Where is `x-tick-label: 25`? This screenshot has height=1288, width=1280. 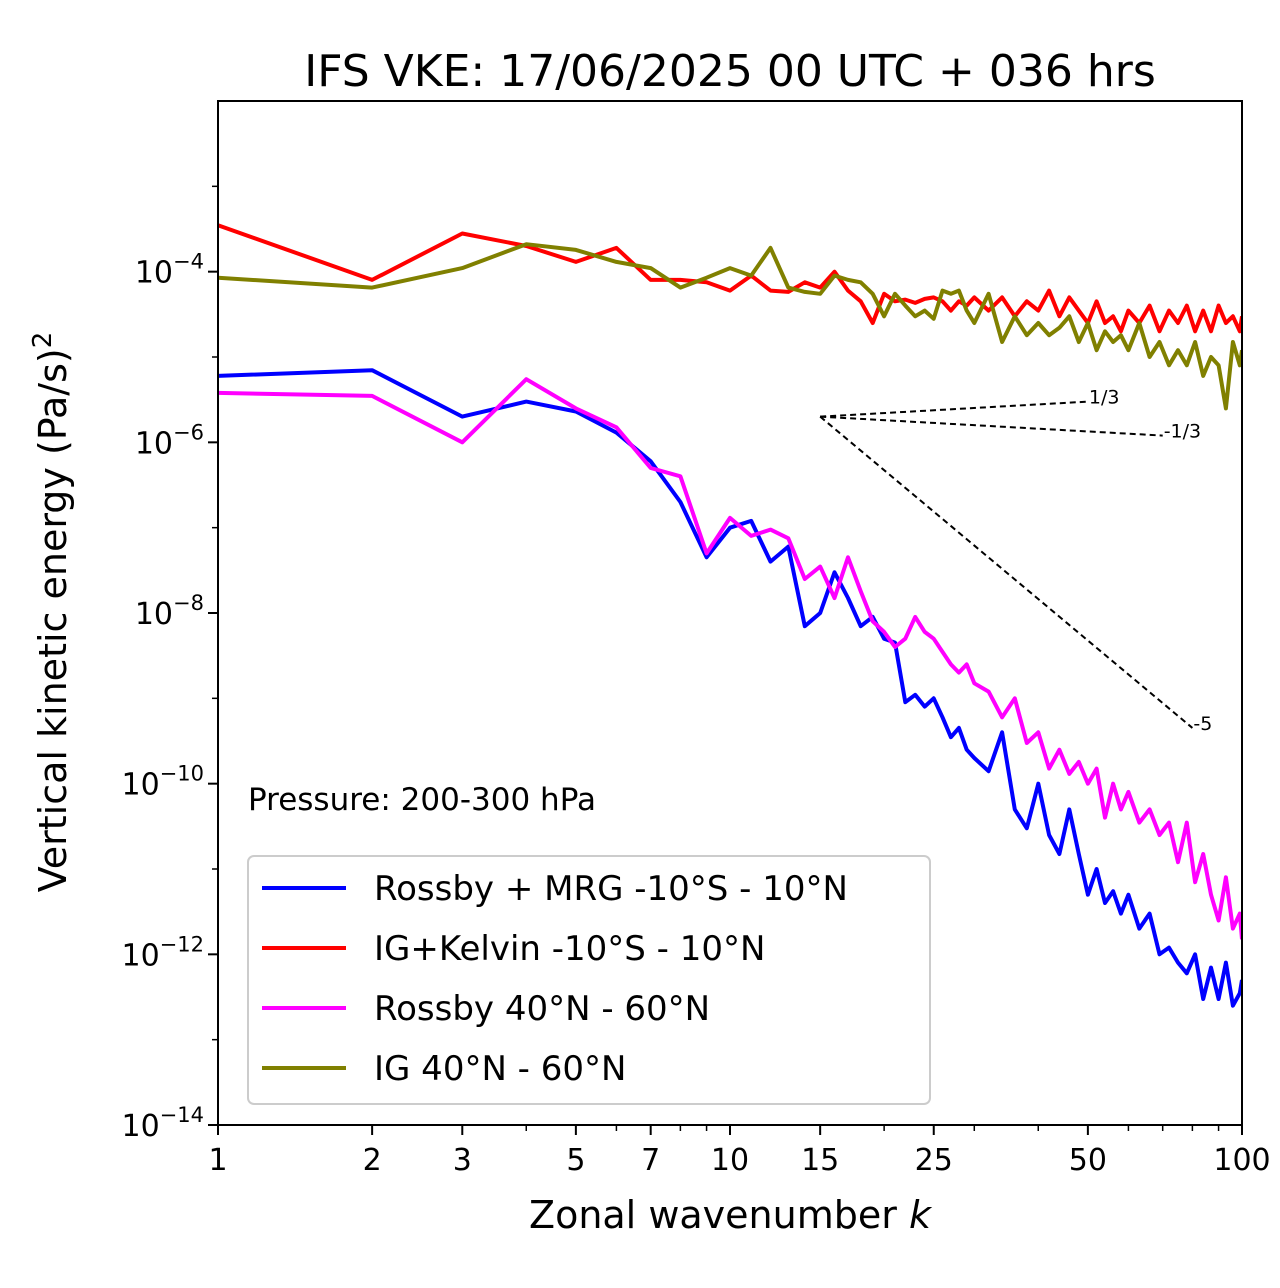
x-tick-label: 25 is located at coordinates (934, 1160).